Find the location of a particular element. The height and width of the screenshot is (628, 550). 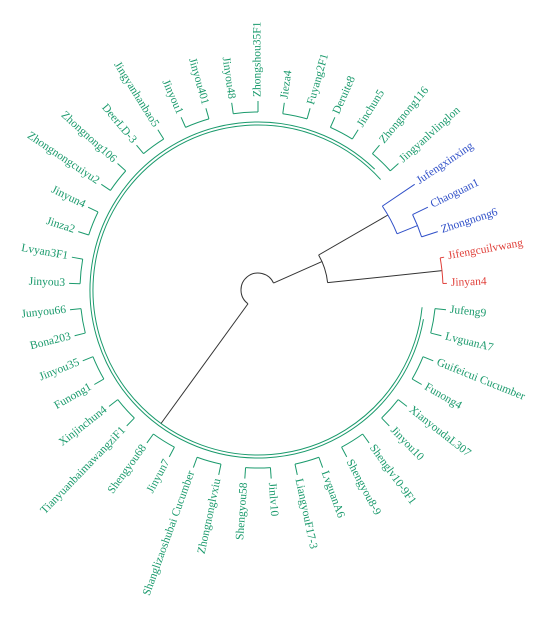

leaf-label: Junyou66 is located at coordinates (44, 312).